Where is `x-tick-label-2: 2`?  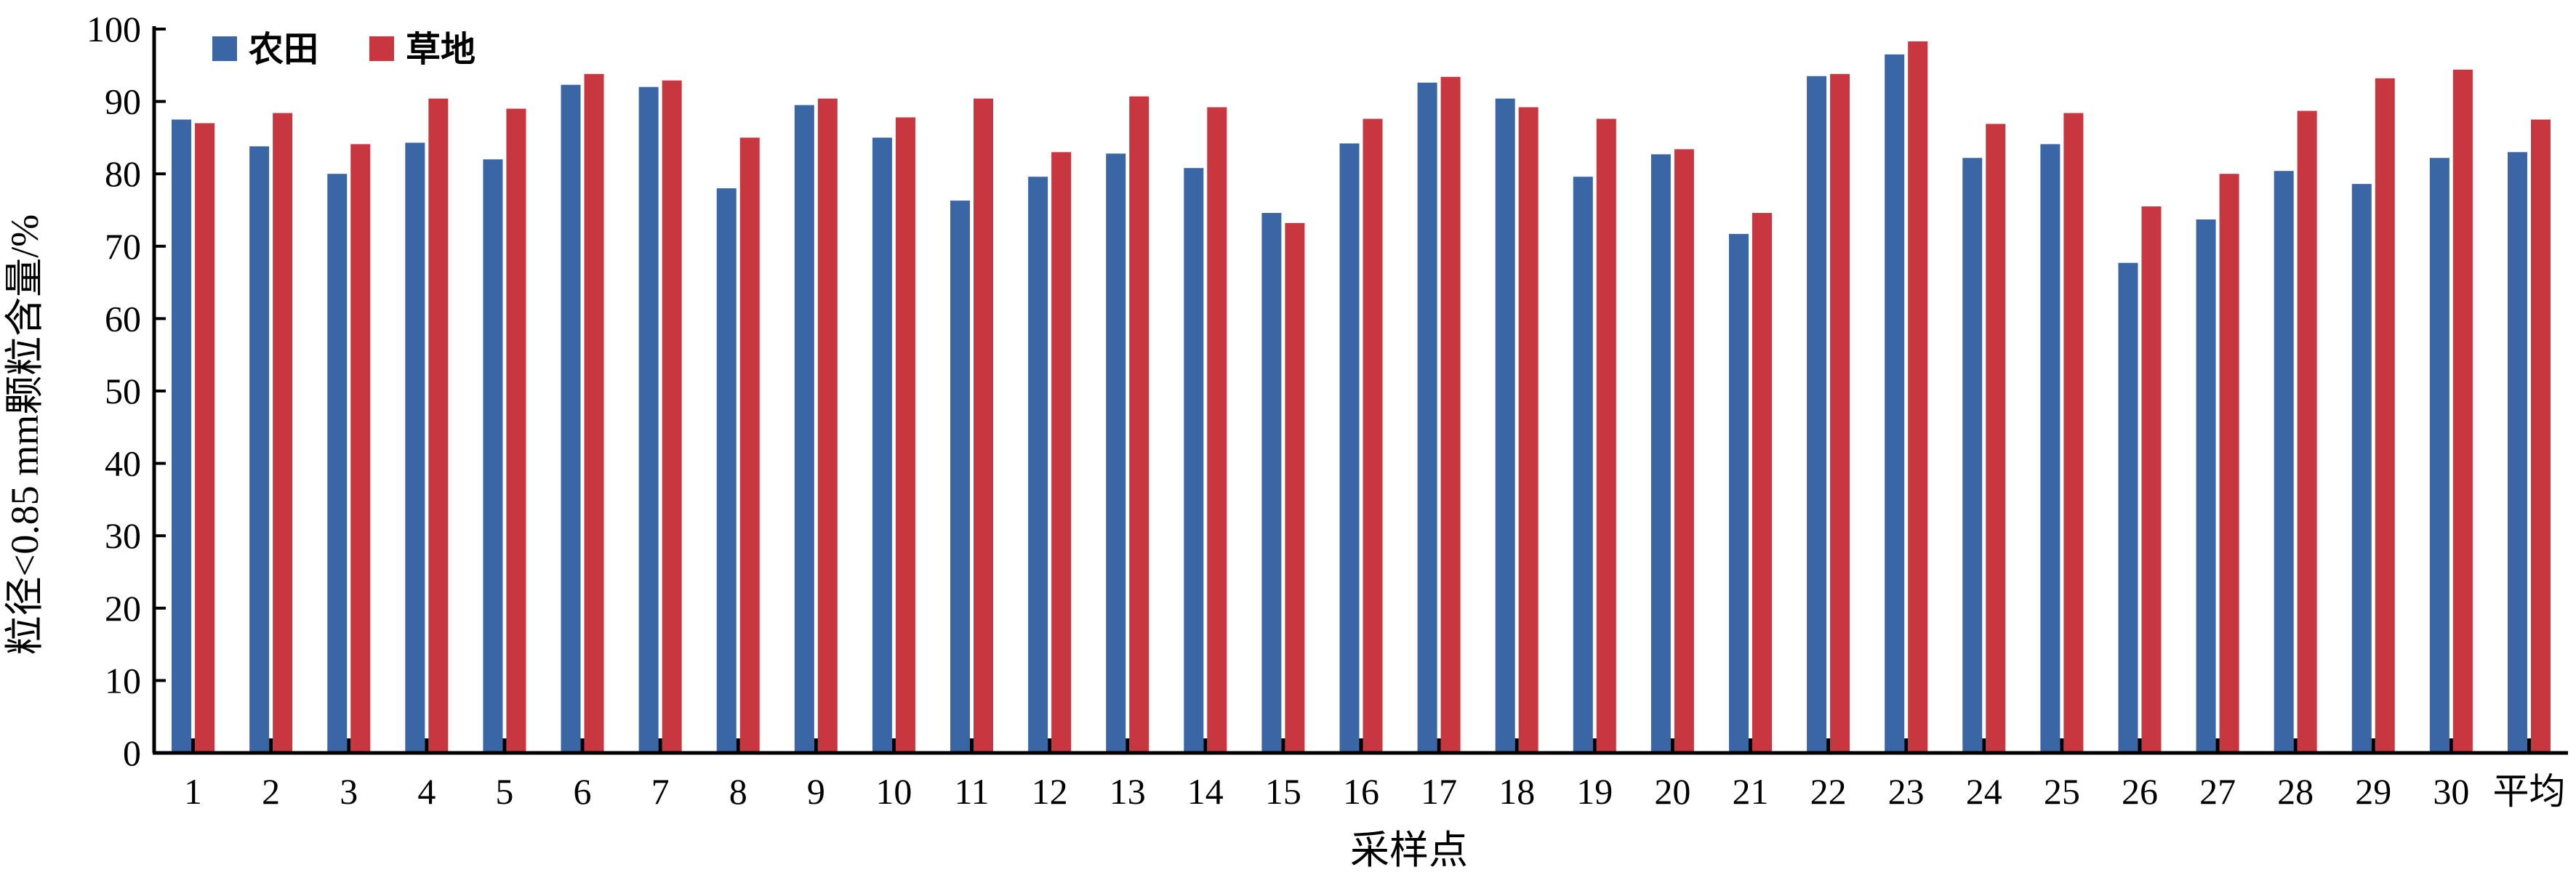
x-tick-label-2: 2 is located at coordinates (271, 791).